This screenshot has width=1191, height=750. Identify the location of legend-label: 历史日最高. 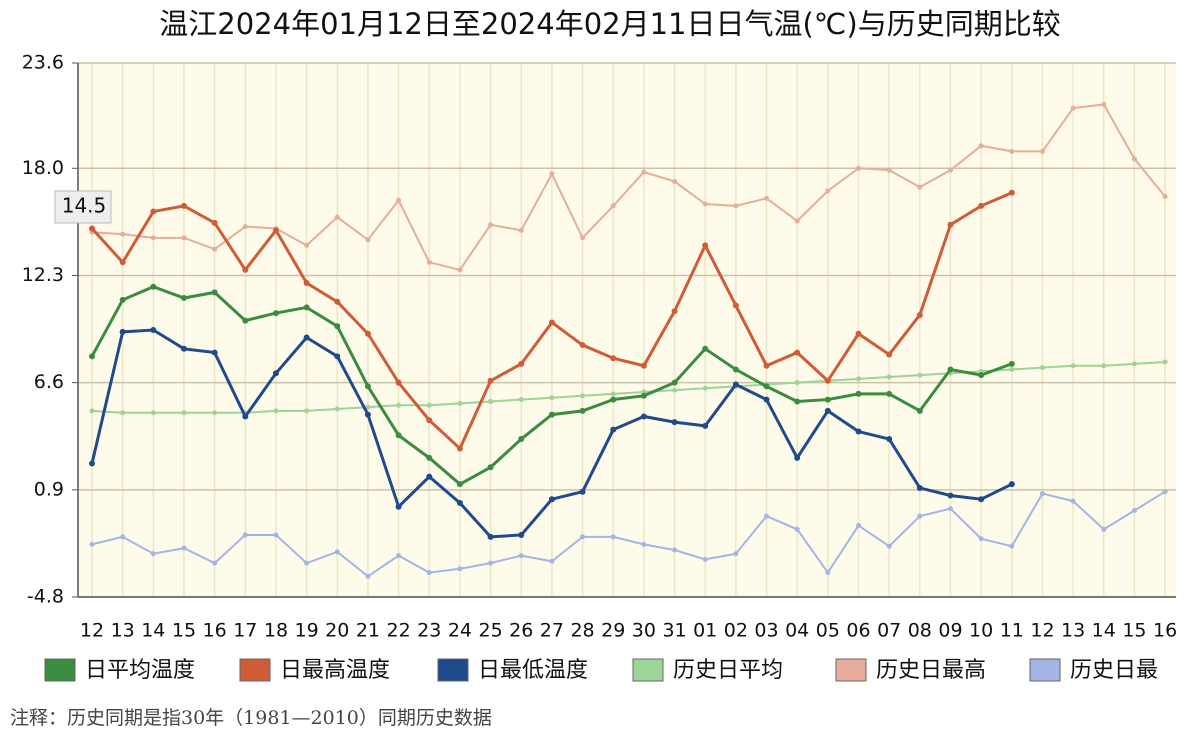
(931, 670).